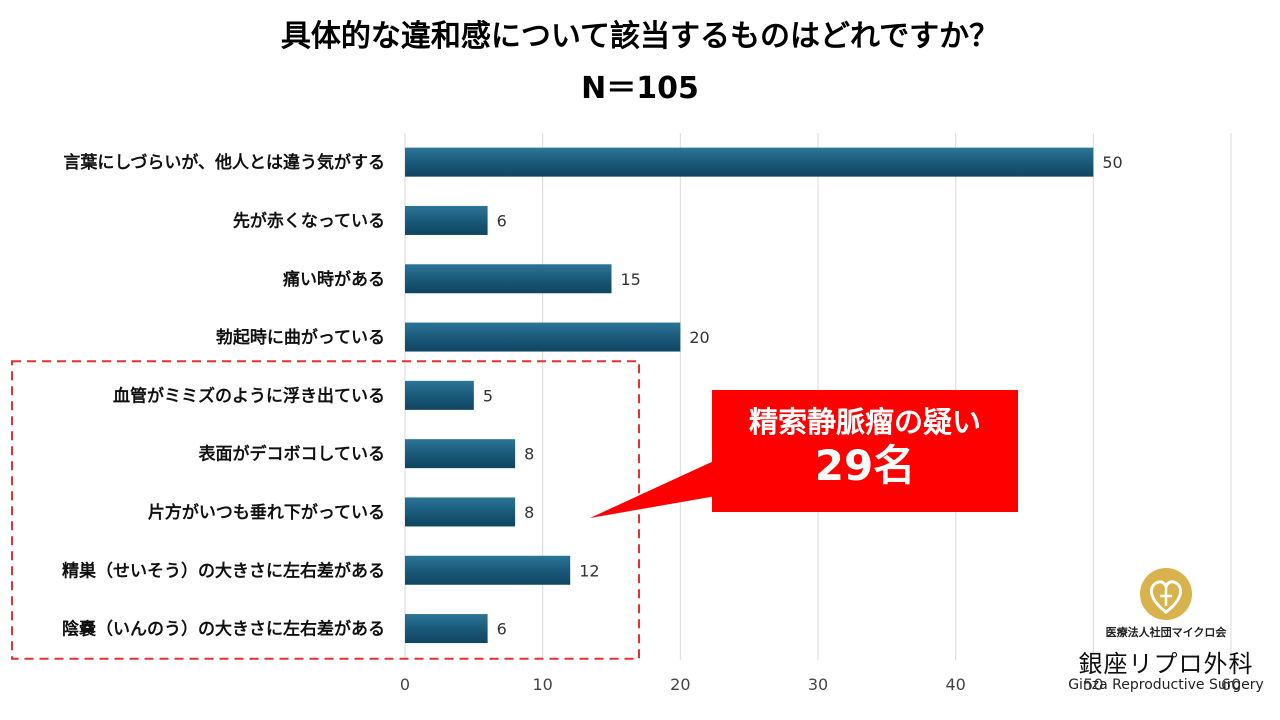 This screenshot has width=1280, height=720. Describe the element at coordinates (300, 337) in the screenshot. I see `category-label: 勃起時に曲がっている` at that location.